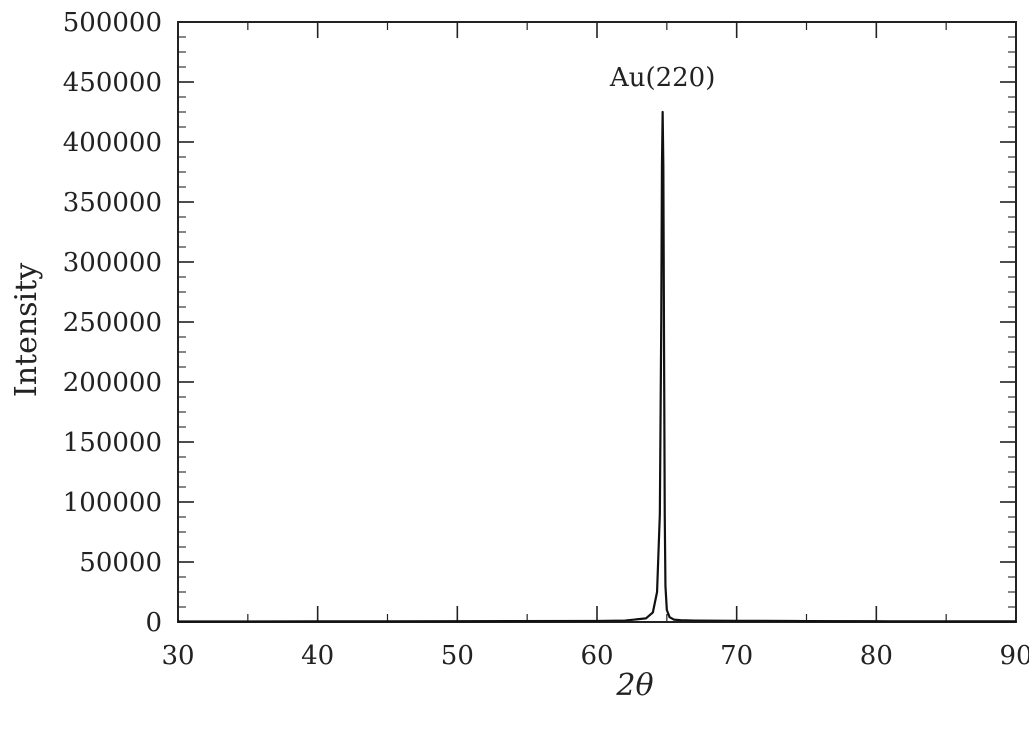 The image size is (1029, 731). I want to click on y-axis-title: Intensity, so click(26, 330).